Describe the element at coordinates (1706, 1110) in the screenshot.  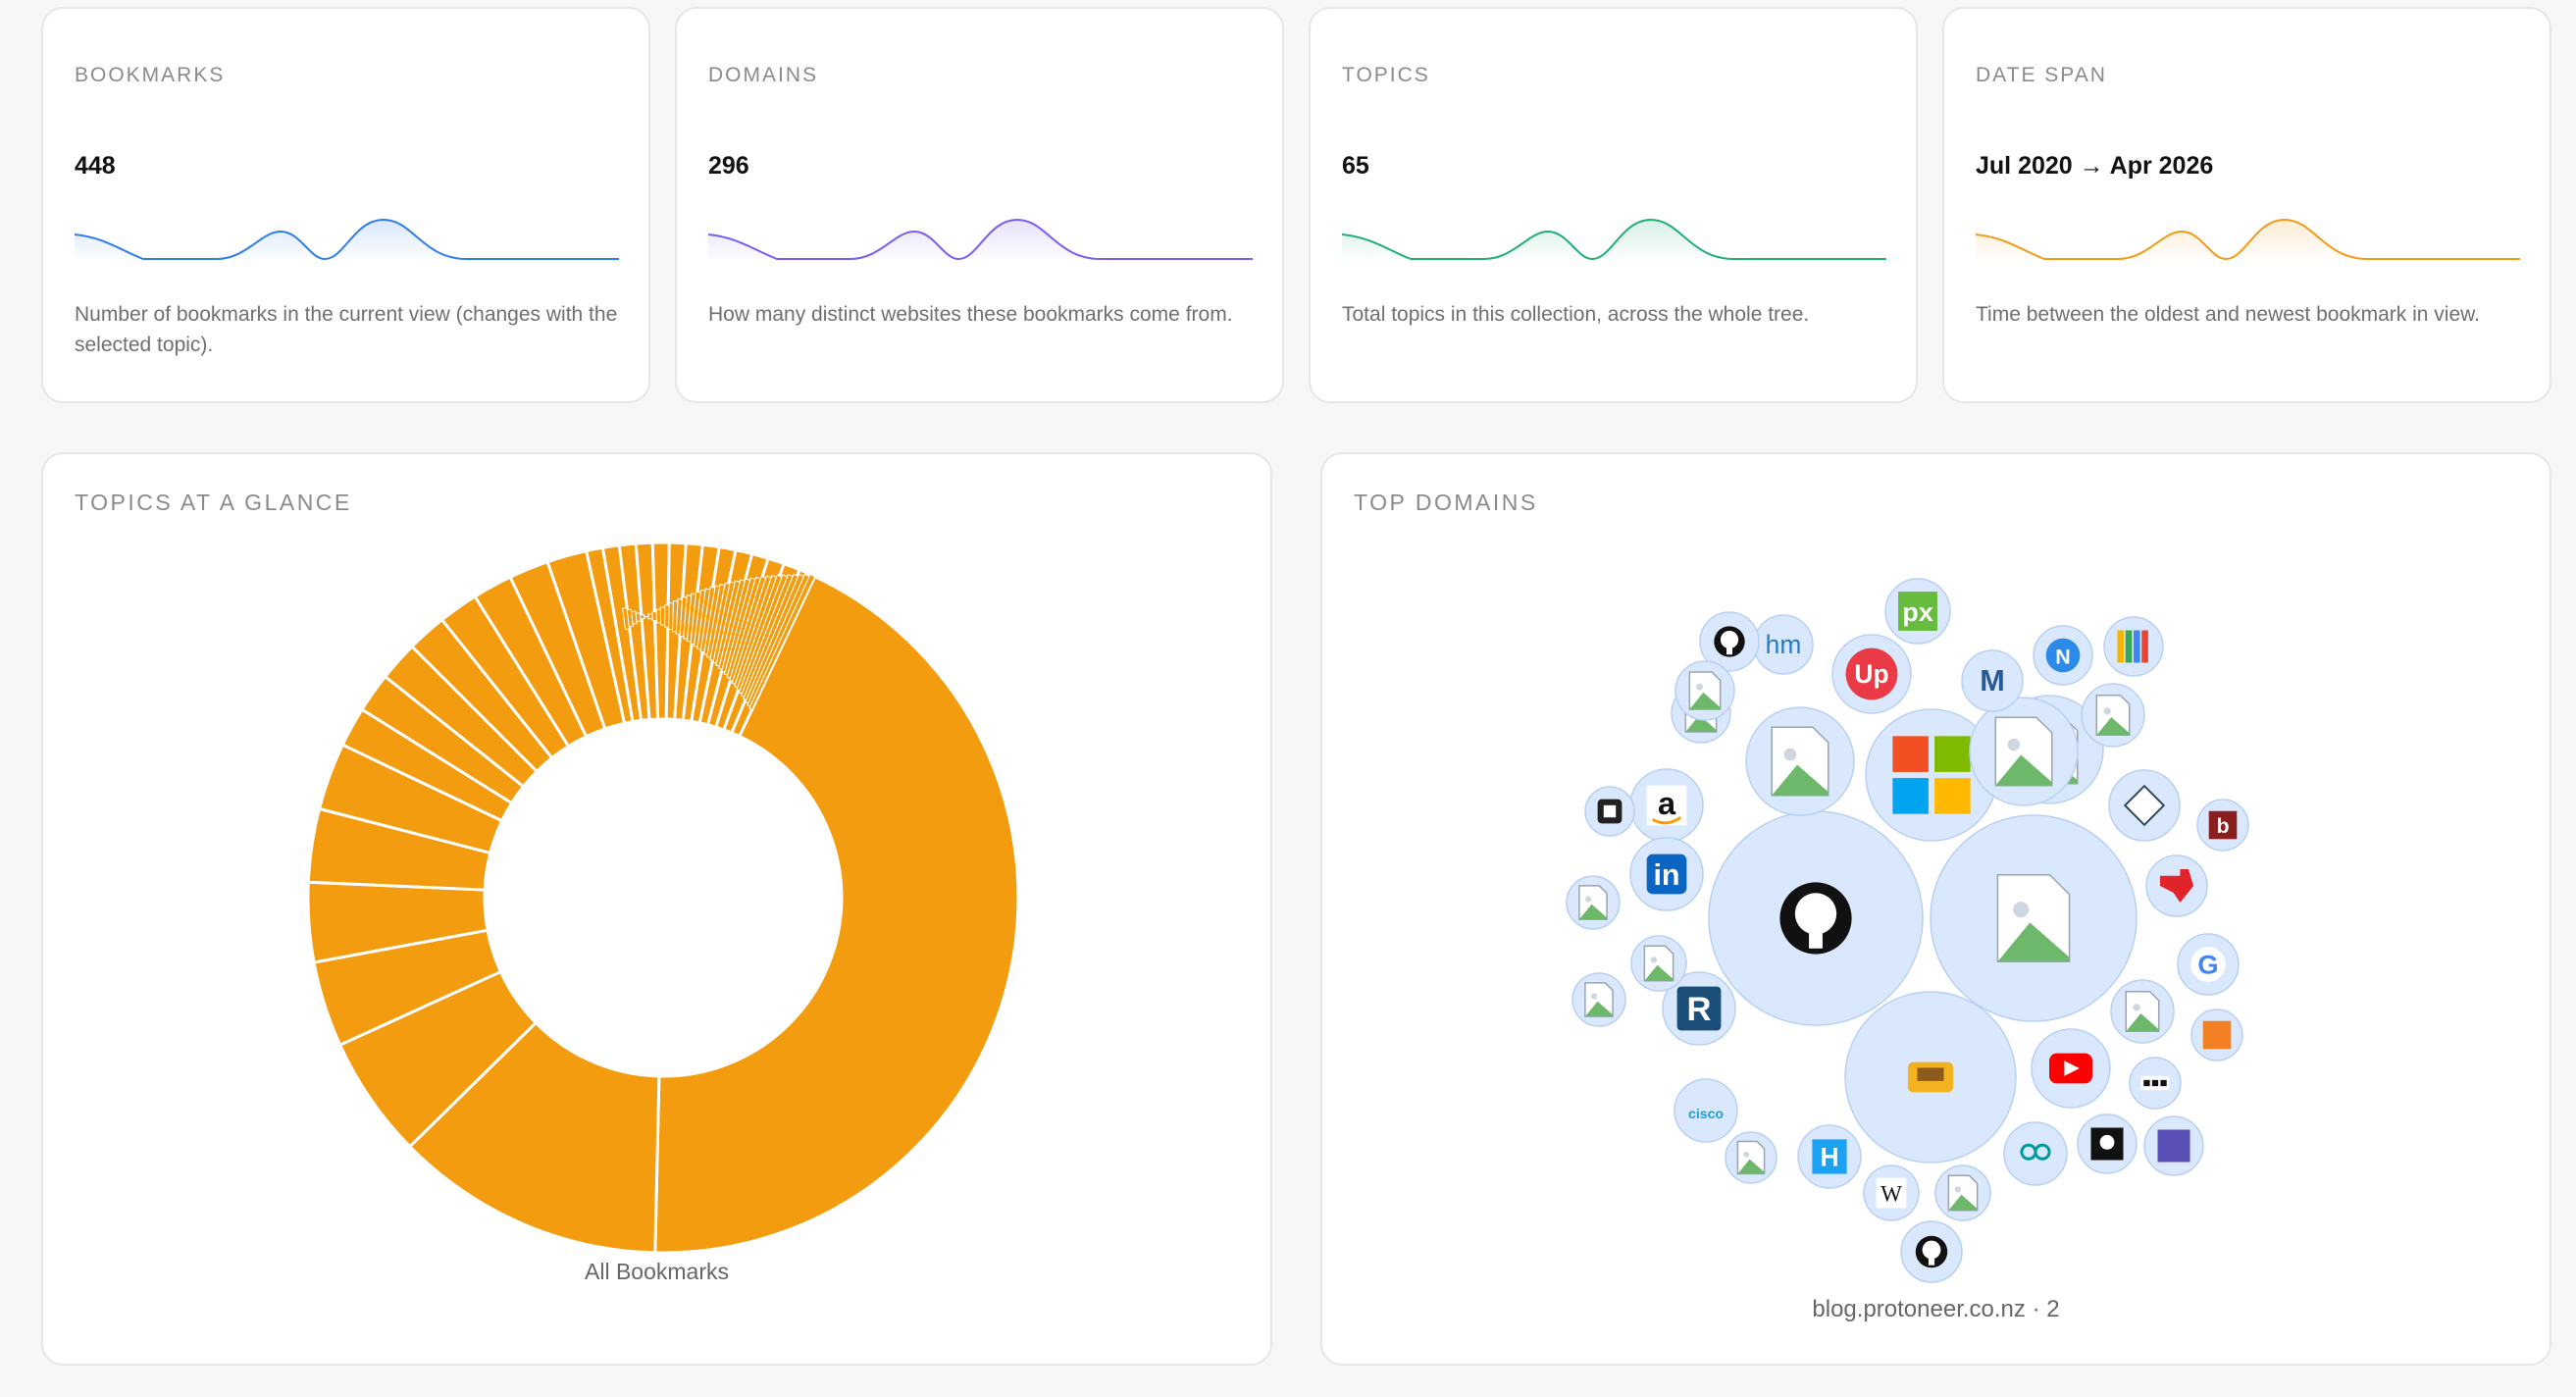
I see `domain-bubble: cisco` at that location.